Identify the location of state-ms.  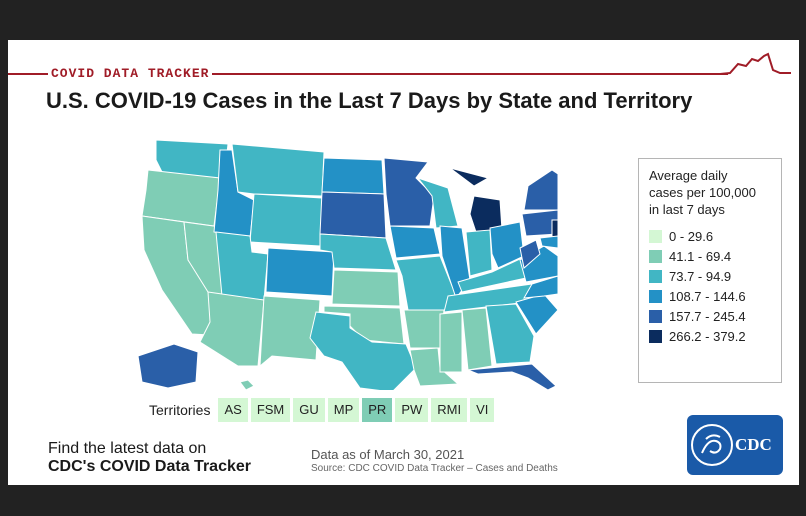
(451, 342).